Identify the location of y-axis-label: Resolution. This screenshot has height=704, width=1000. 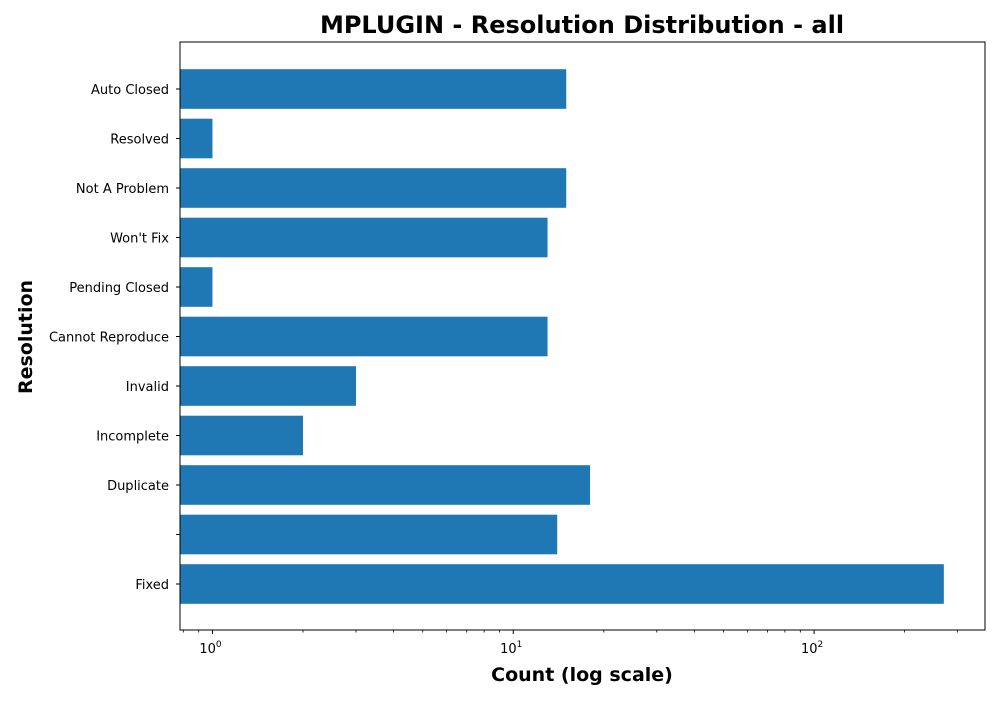
(26, 337).